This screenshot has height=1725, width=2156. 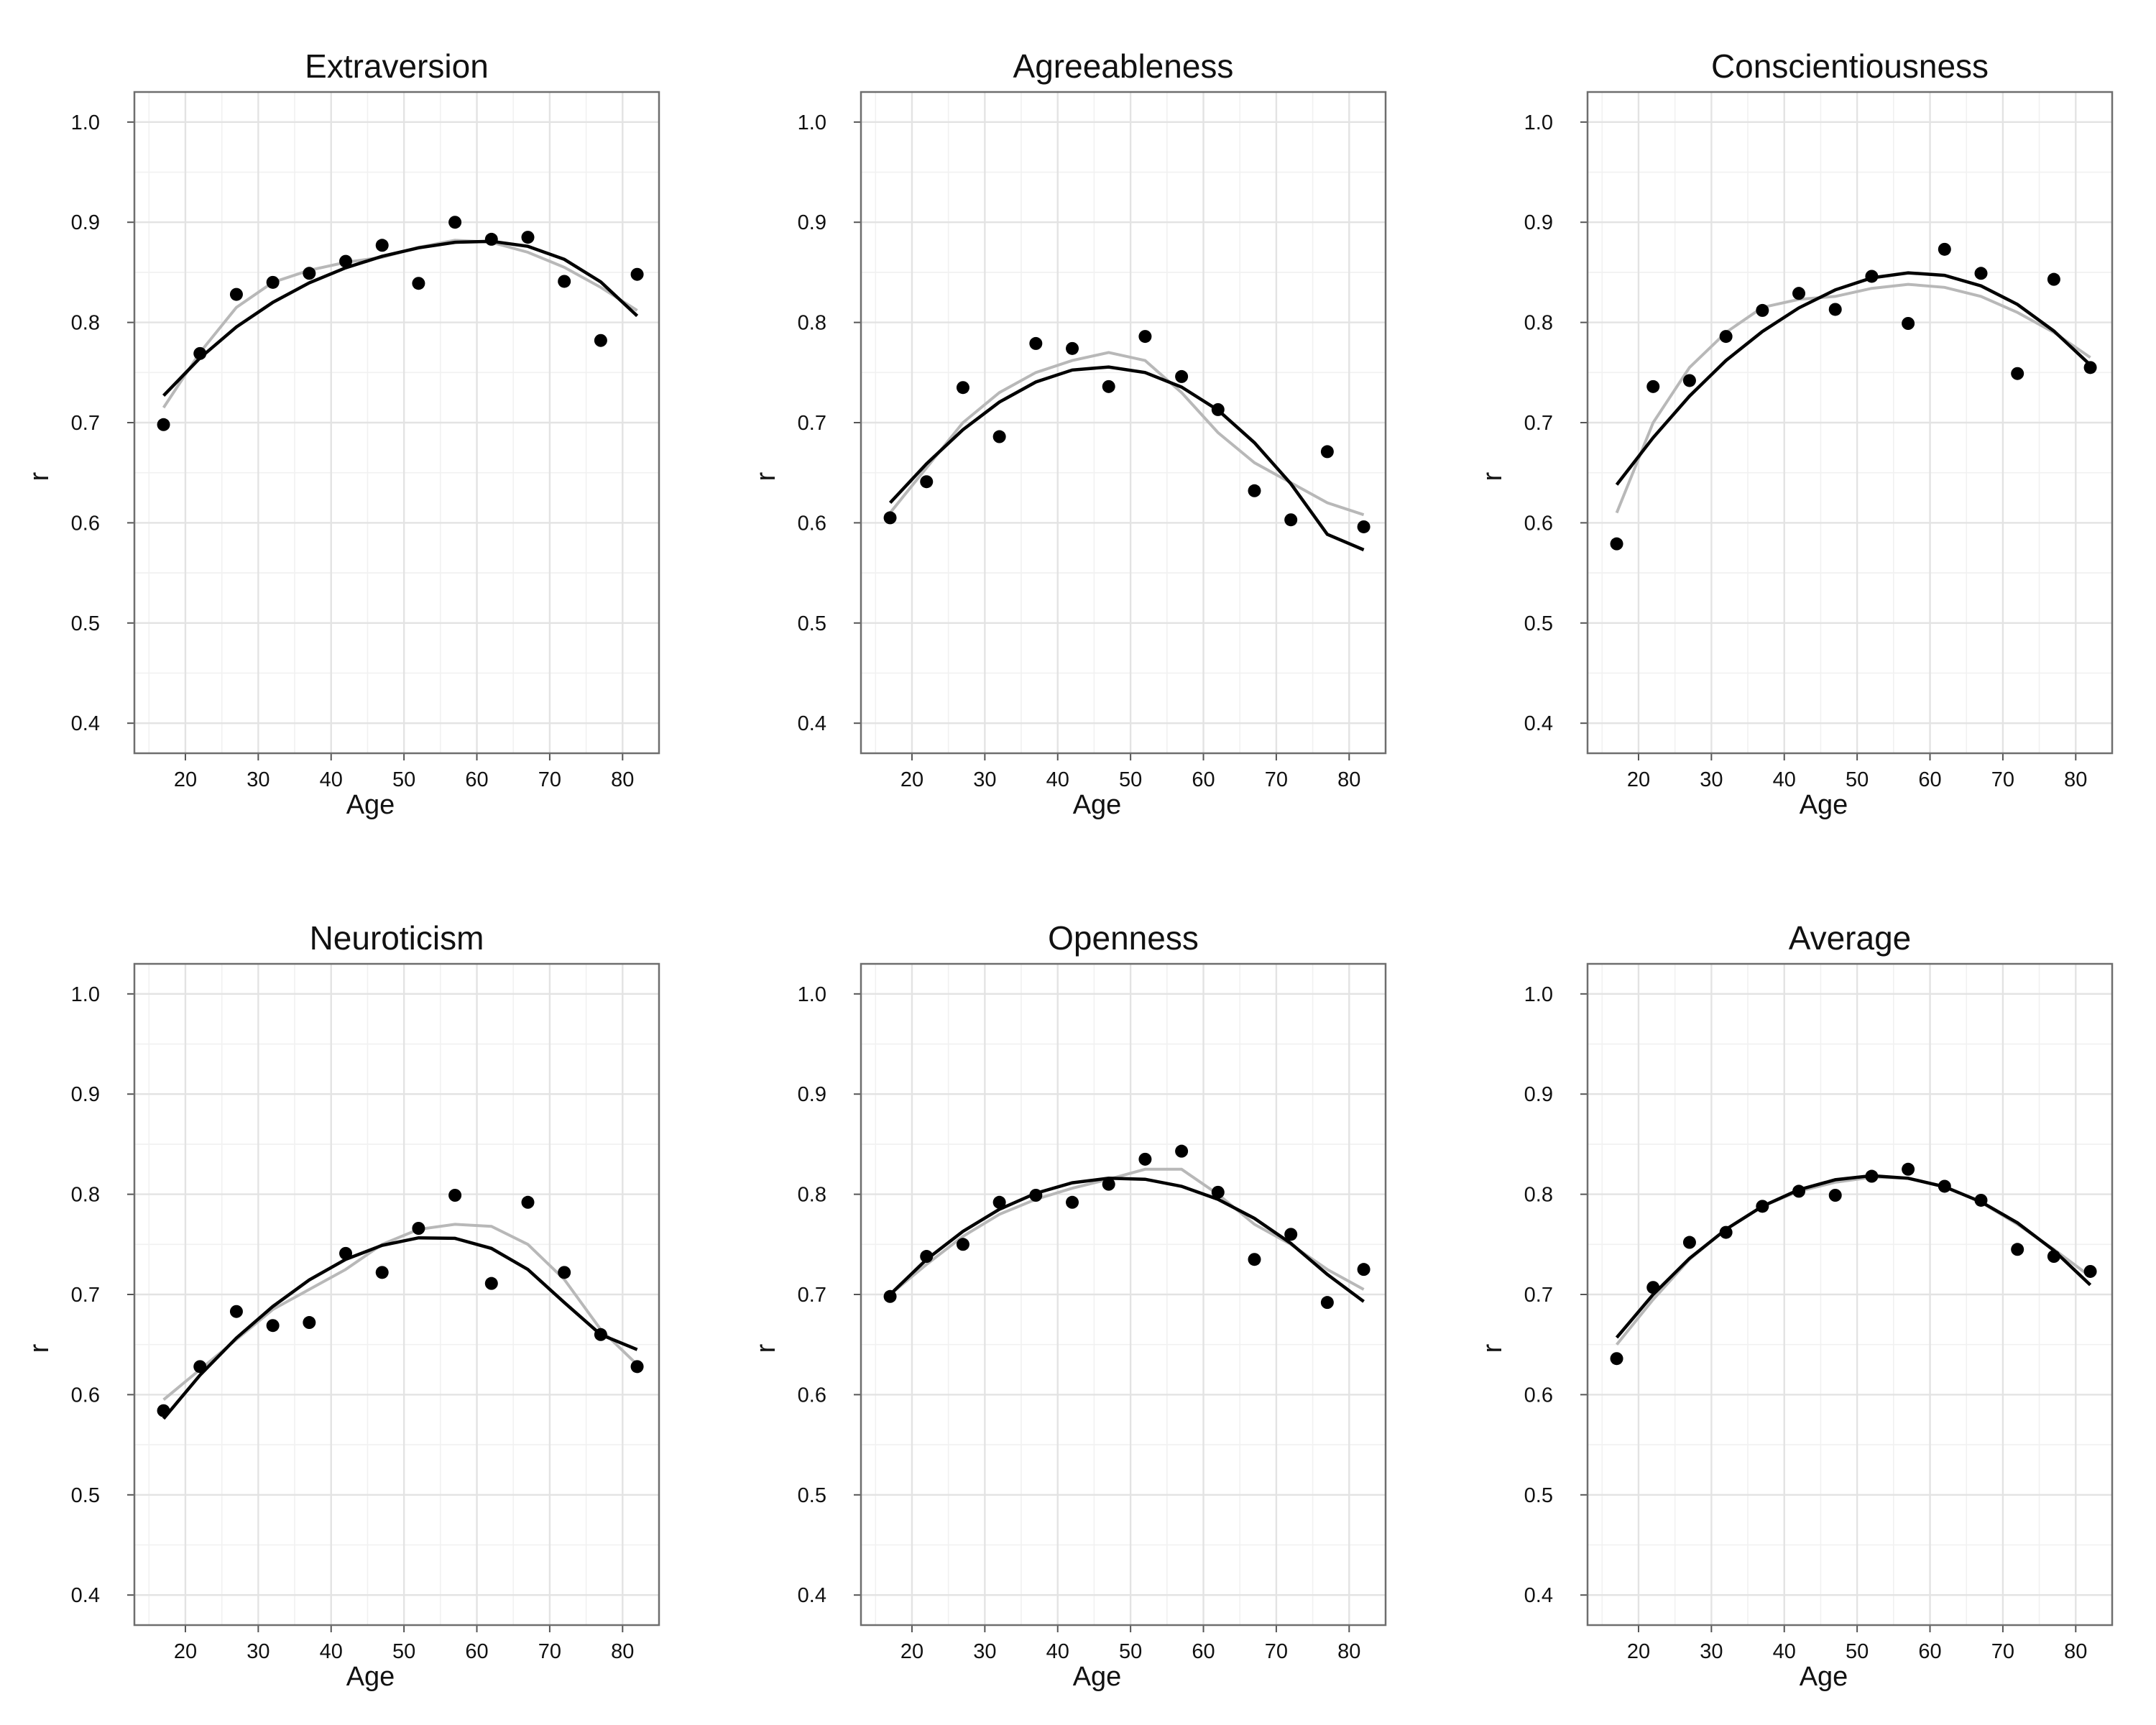 I want to click on chart-title: Extraversion, so click(x=397, y=66).